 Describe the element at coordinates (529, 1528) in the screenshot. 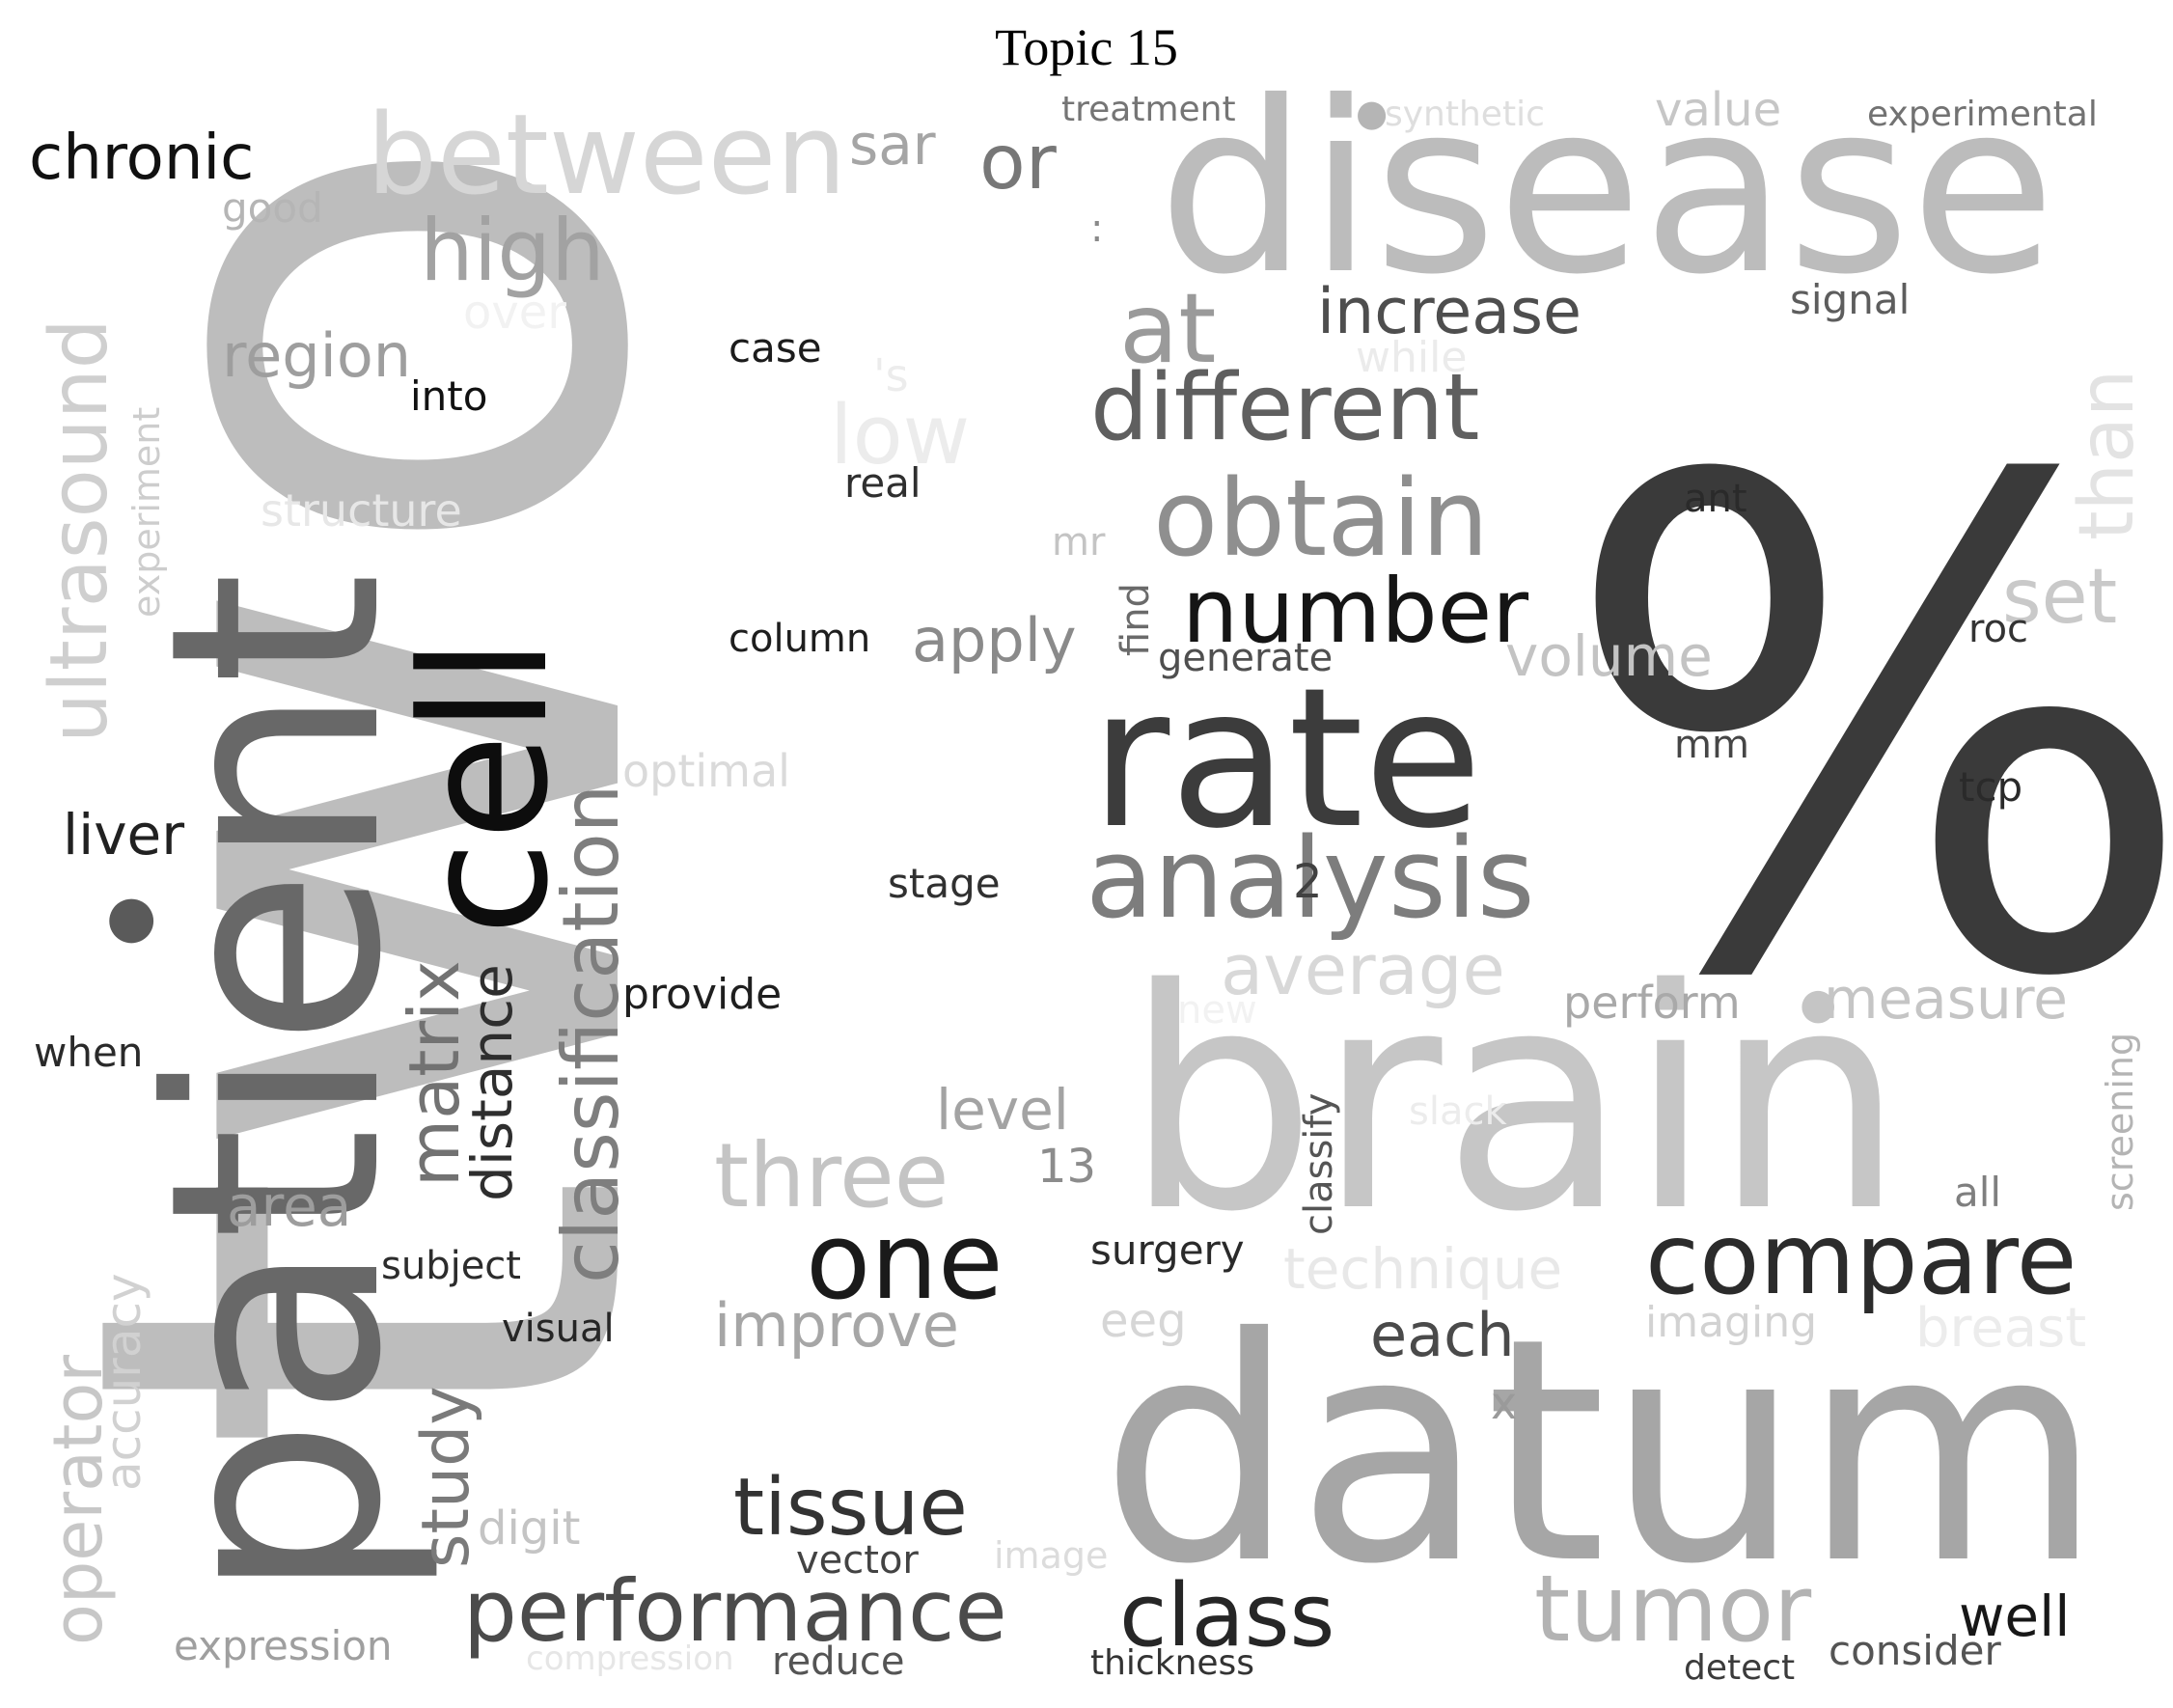

I see `word-digit-59: digit` at that location.